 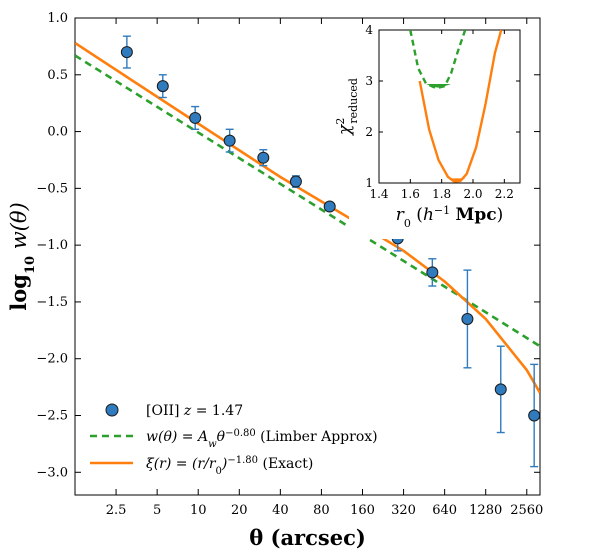 What do you see at coordinates (194, 411) in the screenshot?
I see `legend-label-oii: [OII] z = 1.47` at bounding box center [194, 411].